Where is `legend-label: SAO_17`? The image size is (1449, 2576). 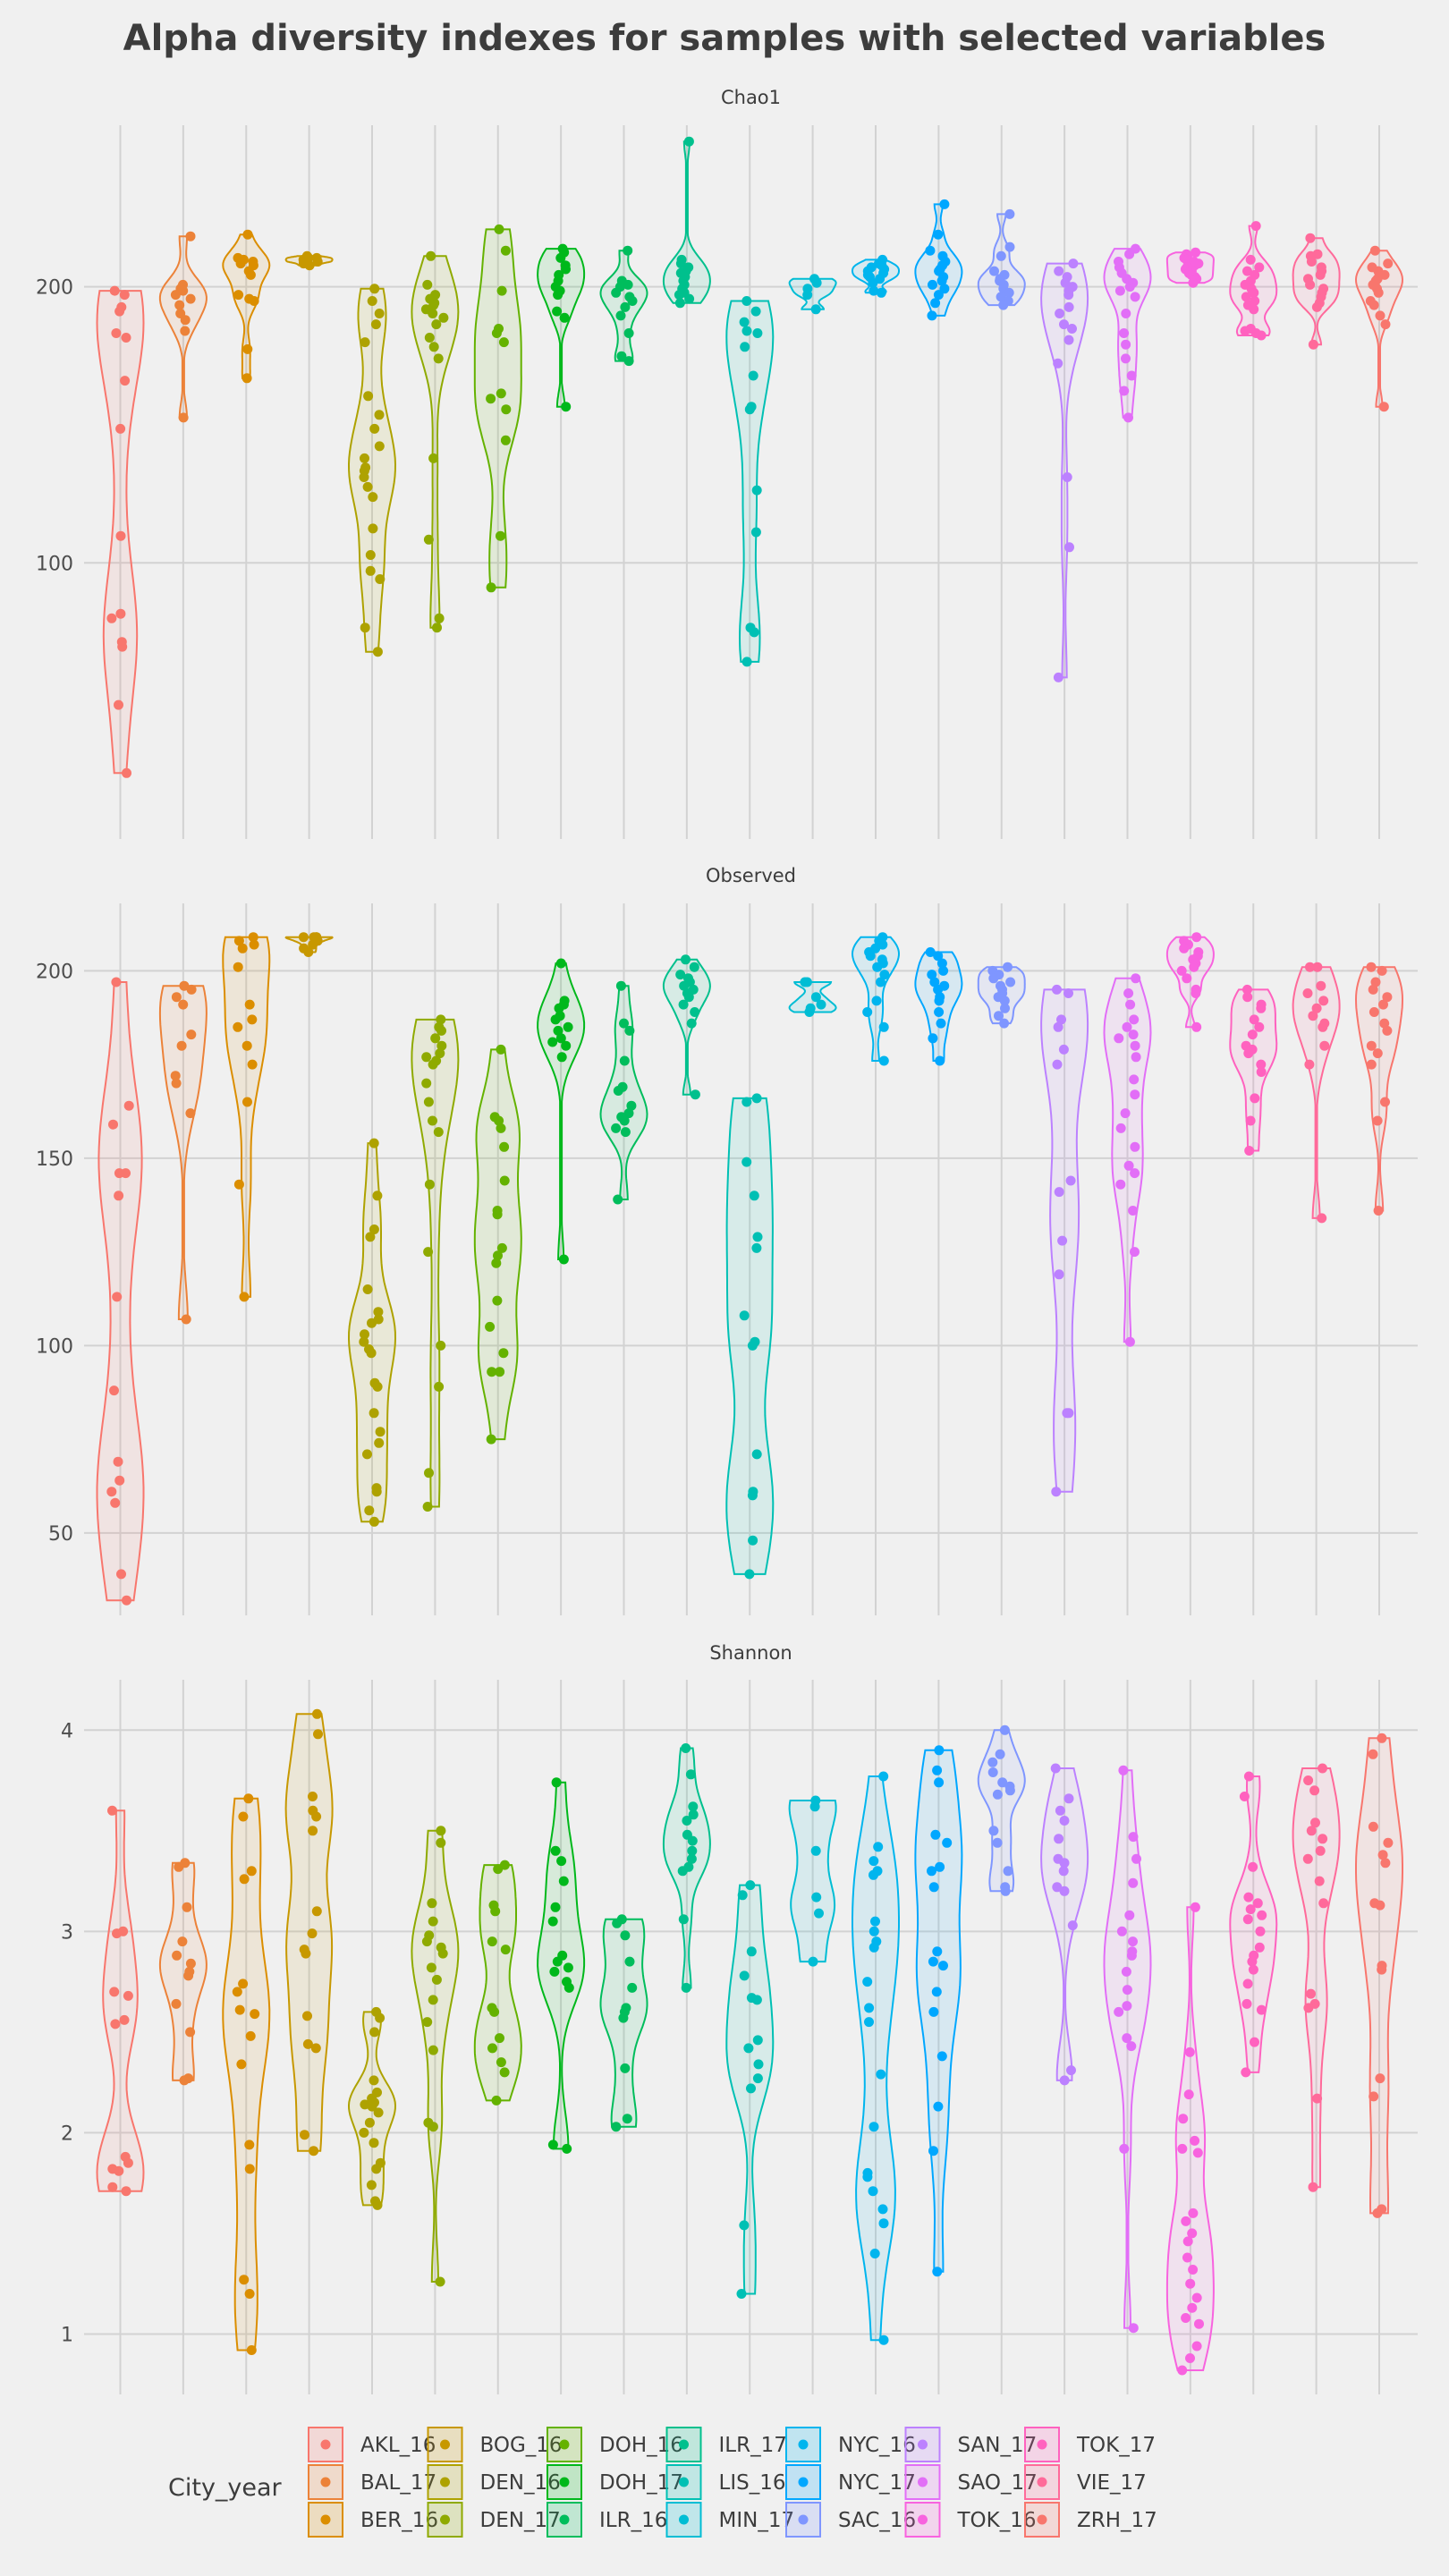 legend-label: SAO_17 is located at coordinates (998, 2483).